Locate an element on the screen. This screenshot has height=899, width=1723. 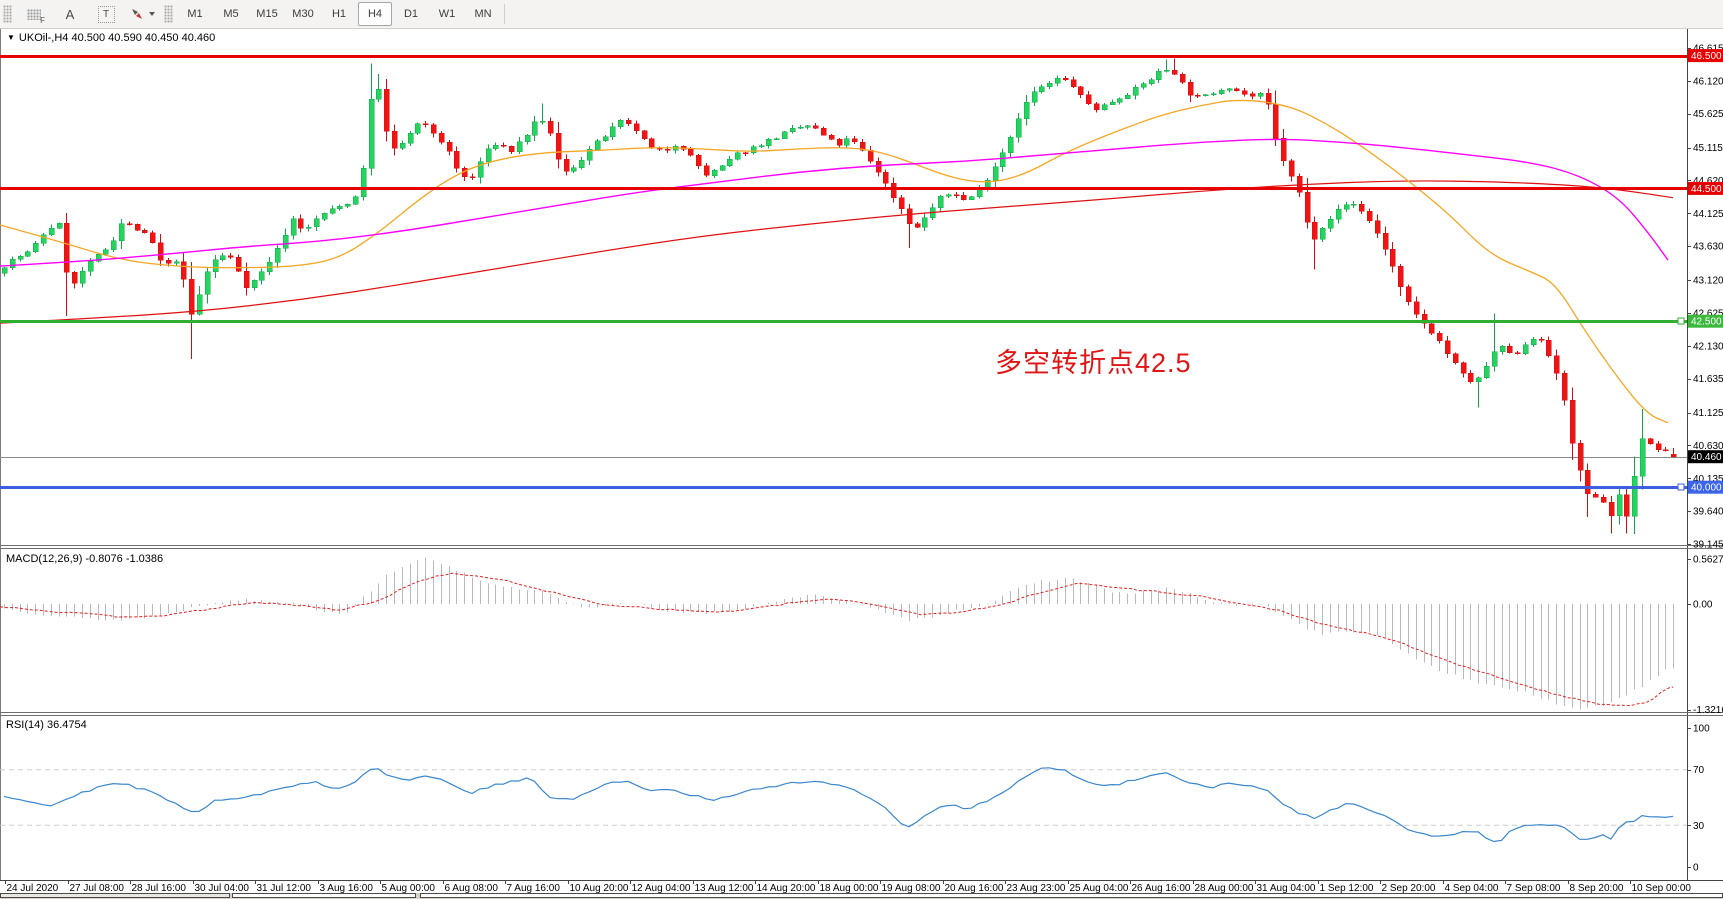
chart-annotation-text: 多空转折点42.5 is located at coordinates (1093, 363).